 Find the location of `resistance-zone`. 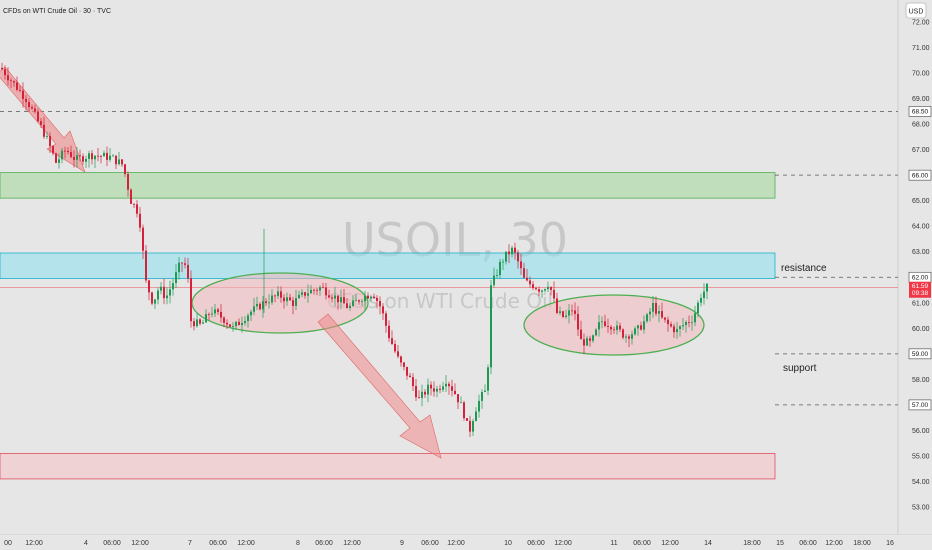

resistance-zone is located at coordinates (388, 265).